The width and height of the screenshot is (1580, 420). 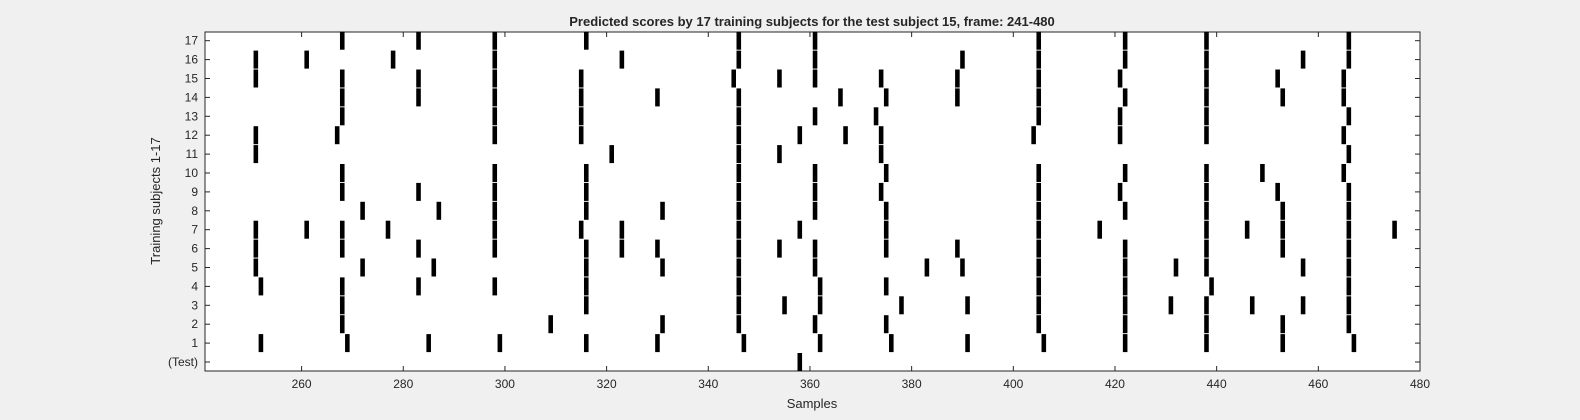 I want to click on y-tick-label: 15, so click(x=192, y=79).